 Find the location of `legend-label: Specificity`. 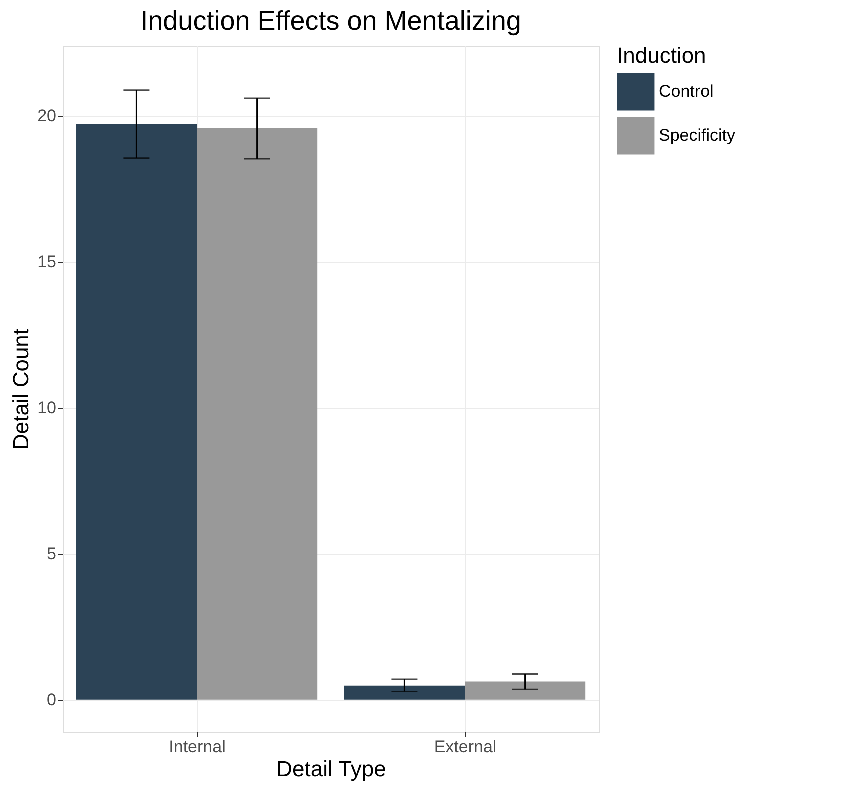

legend-label: Specificity is located at coordinates (697, 135).